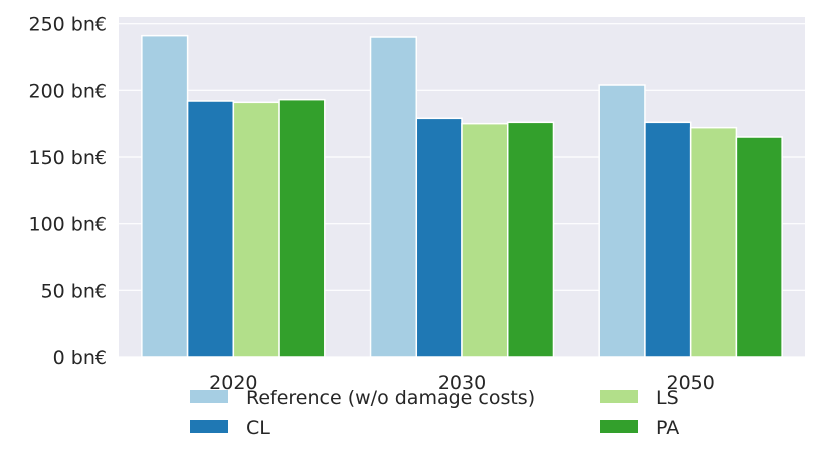 The image size is (820, 454). What do you see at coordinates (74, 291) in the screenshot?
I see `y-tick-label: 50 bn€` at bounding box center [74, 291].